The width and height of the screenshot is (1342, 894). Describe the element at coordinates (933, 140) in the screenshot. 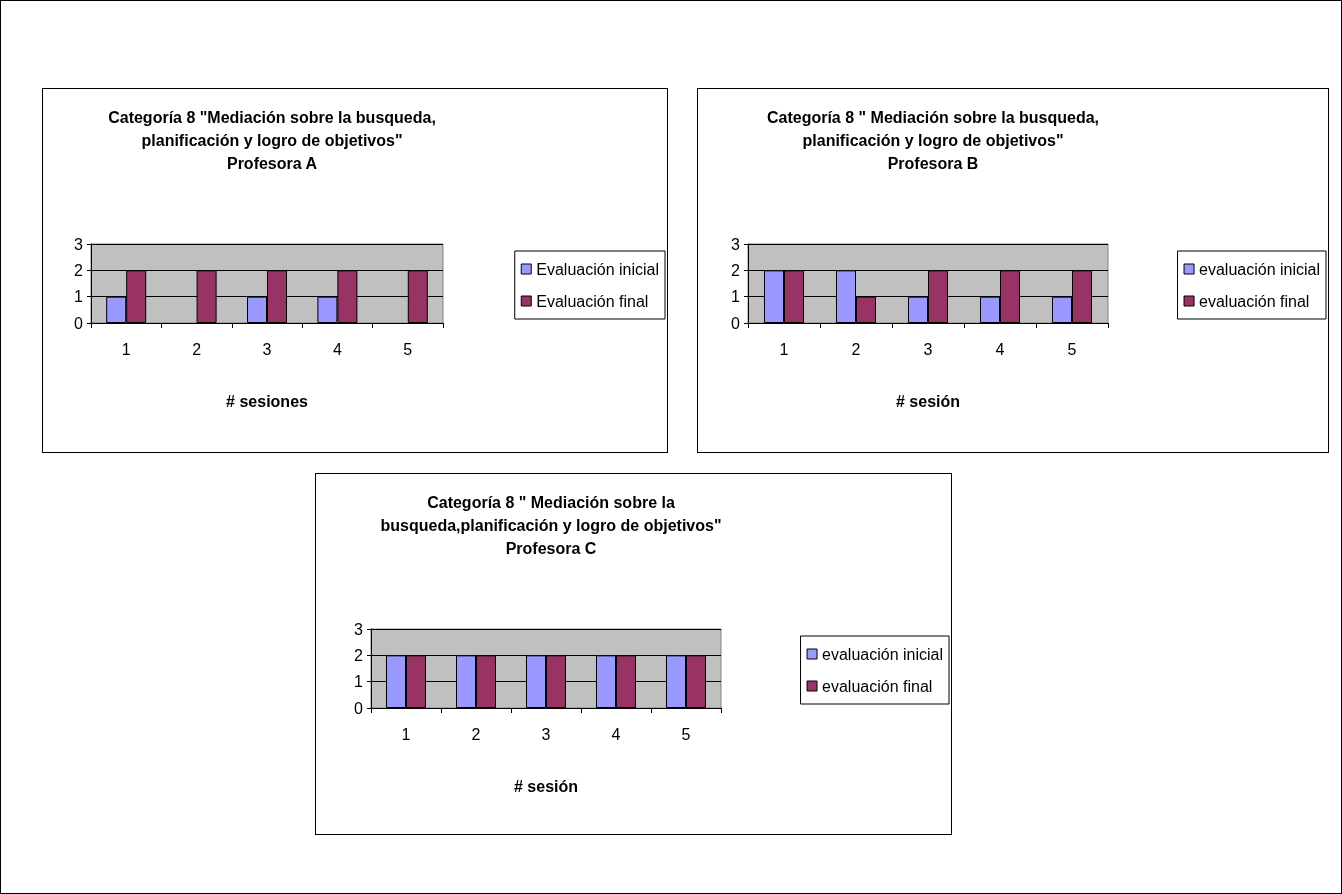

I see `chart-title: Categoría 8 " Mediación sobre la busqueda, planificación y logro de objetivos" Profesora B` at that location.